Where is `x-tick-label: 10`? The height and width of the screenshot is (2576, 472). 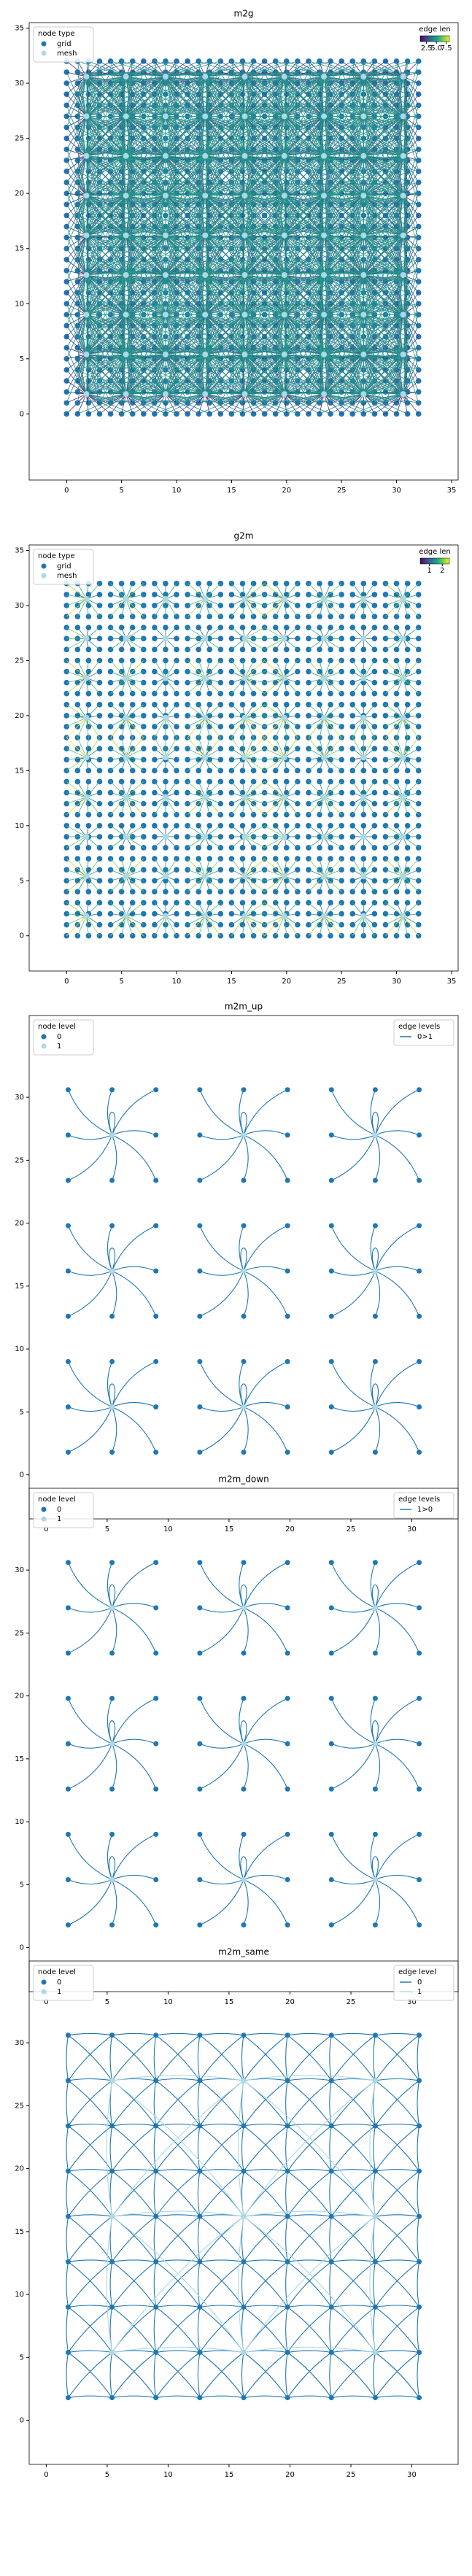
x-tick-label: 10 is located at coordinates (168, 2475).